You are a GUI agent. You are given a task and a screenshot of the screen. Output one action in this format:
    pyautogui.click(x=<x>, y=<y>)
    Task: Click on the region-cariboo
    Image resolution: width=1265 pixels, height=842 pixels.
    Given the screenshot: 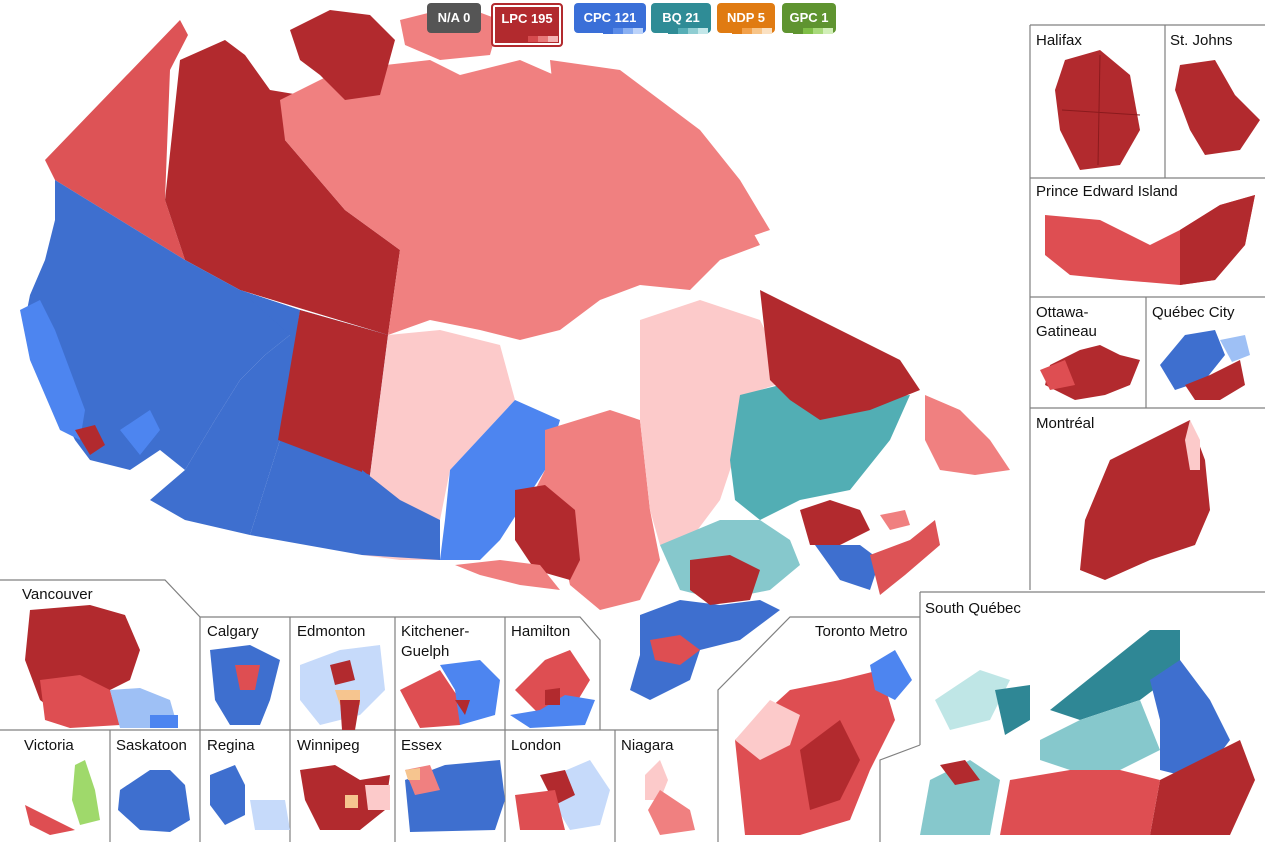 What is the action you would take?
    pyautogui.click(x=140, y=432)
    